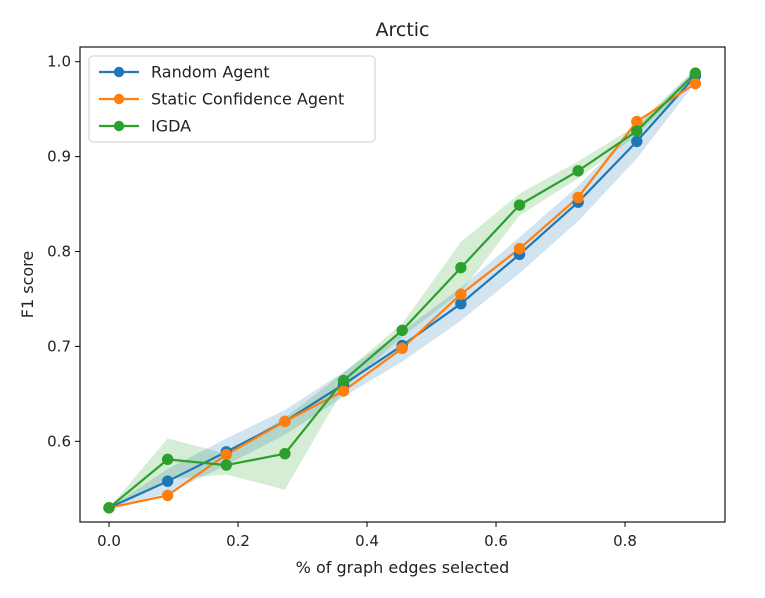  What do you see at coordinates (238, 541) in the screenshot?
I see `x-tick-label: 0.2` at bounding box center [238, 541].